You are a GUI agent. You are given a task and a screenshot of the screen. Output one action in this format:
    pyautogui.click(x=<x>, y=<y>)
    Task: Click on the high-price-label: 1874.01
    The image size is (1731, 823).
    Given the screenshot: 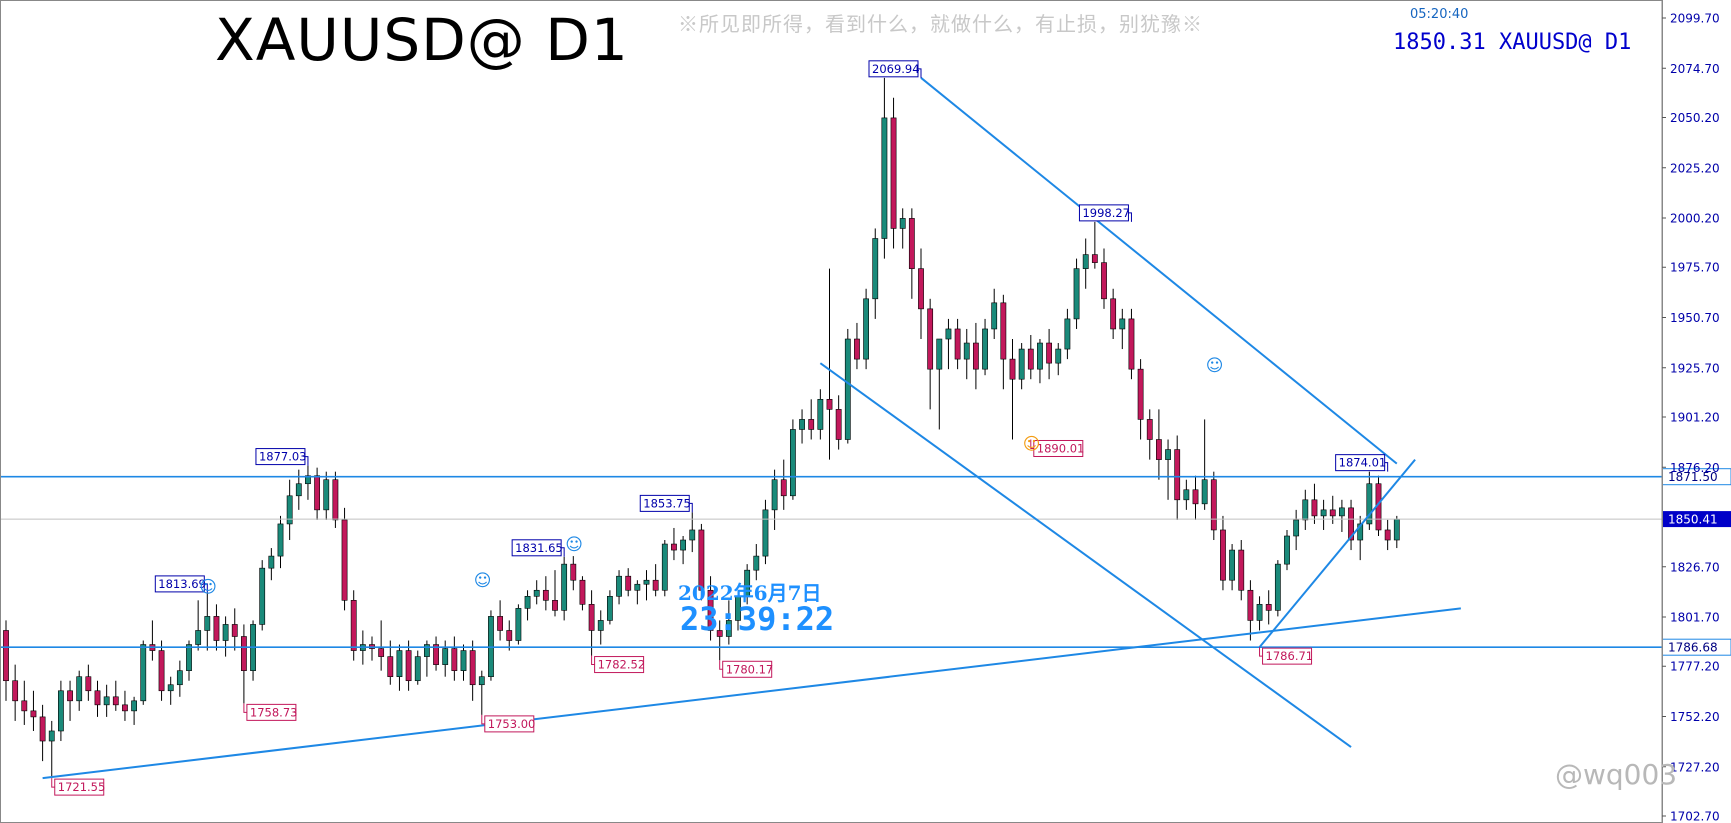 What is the action you would take?
    pyautogui.click(x=1362, y=463)
    